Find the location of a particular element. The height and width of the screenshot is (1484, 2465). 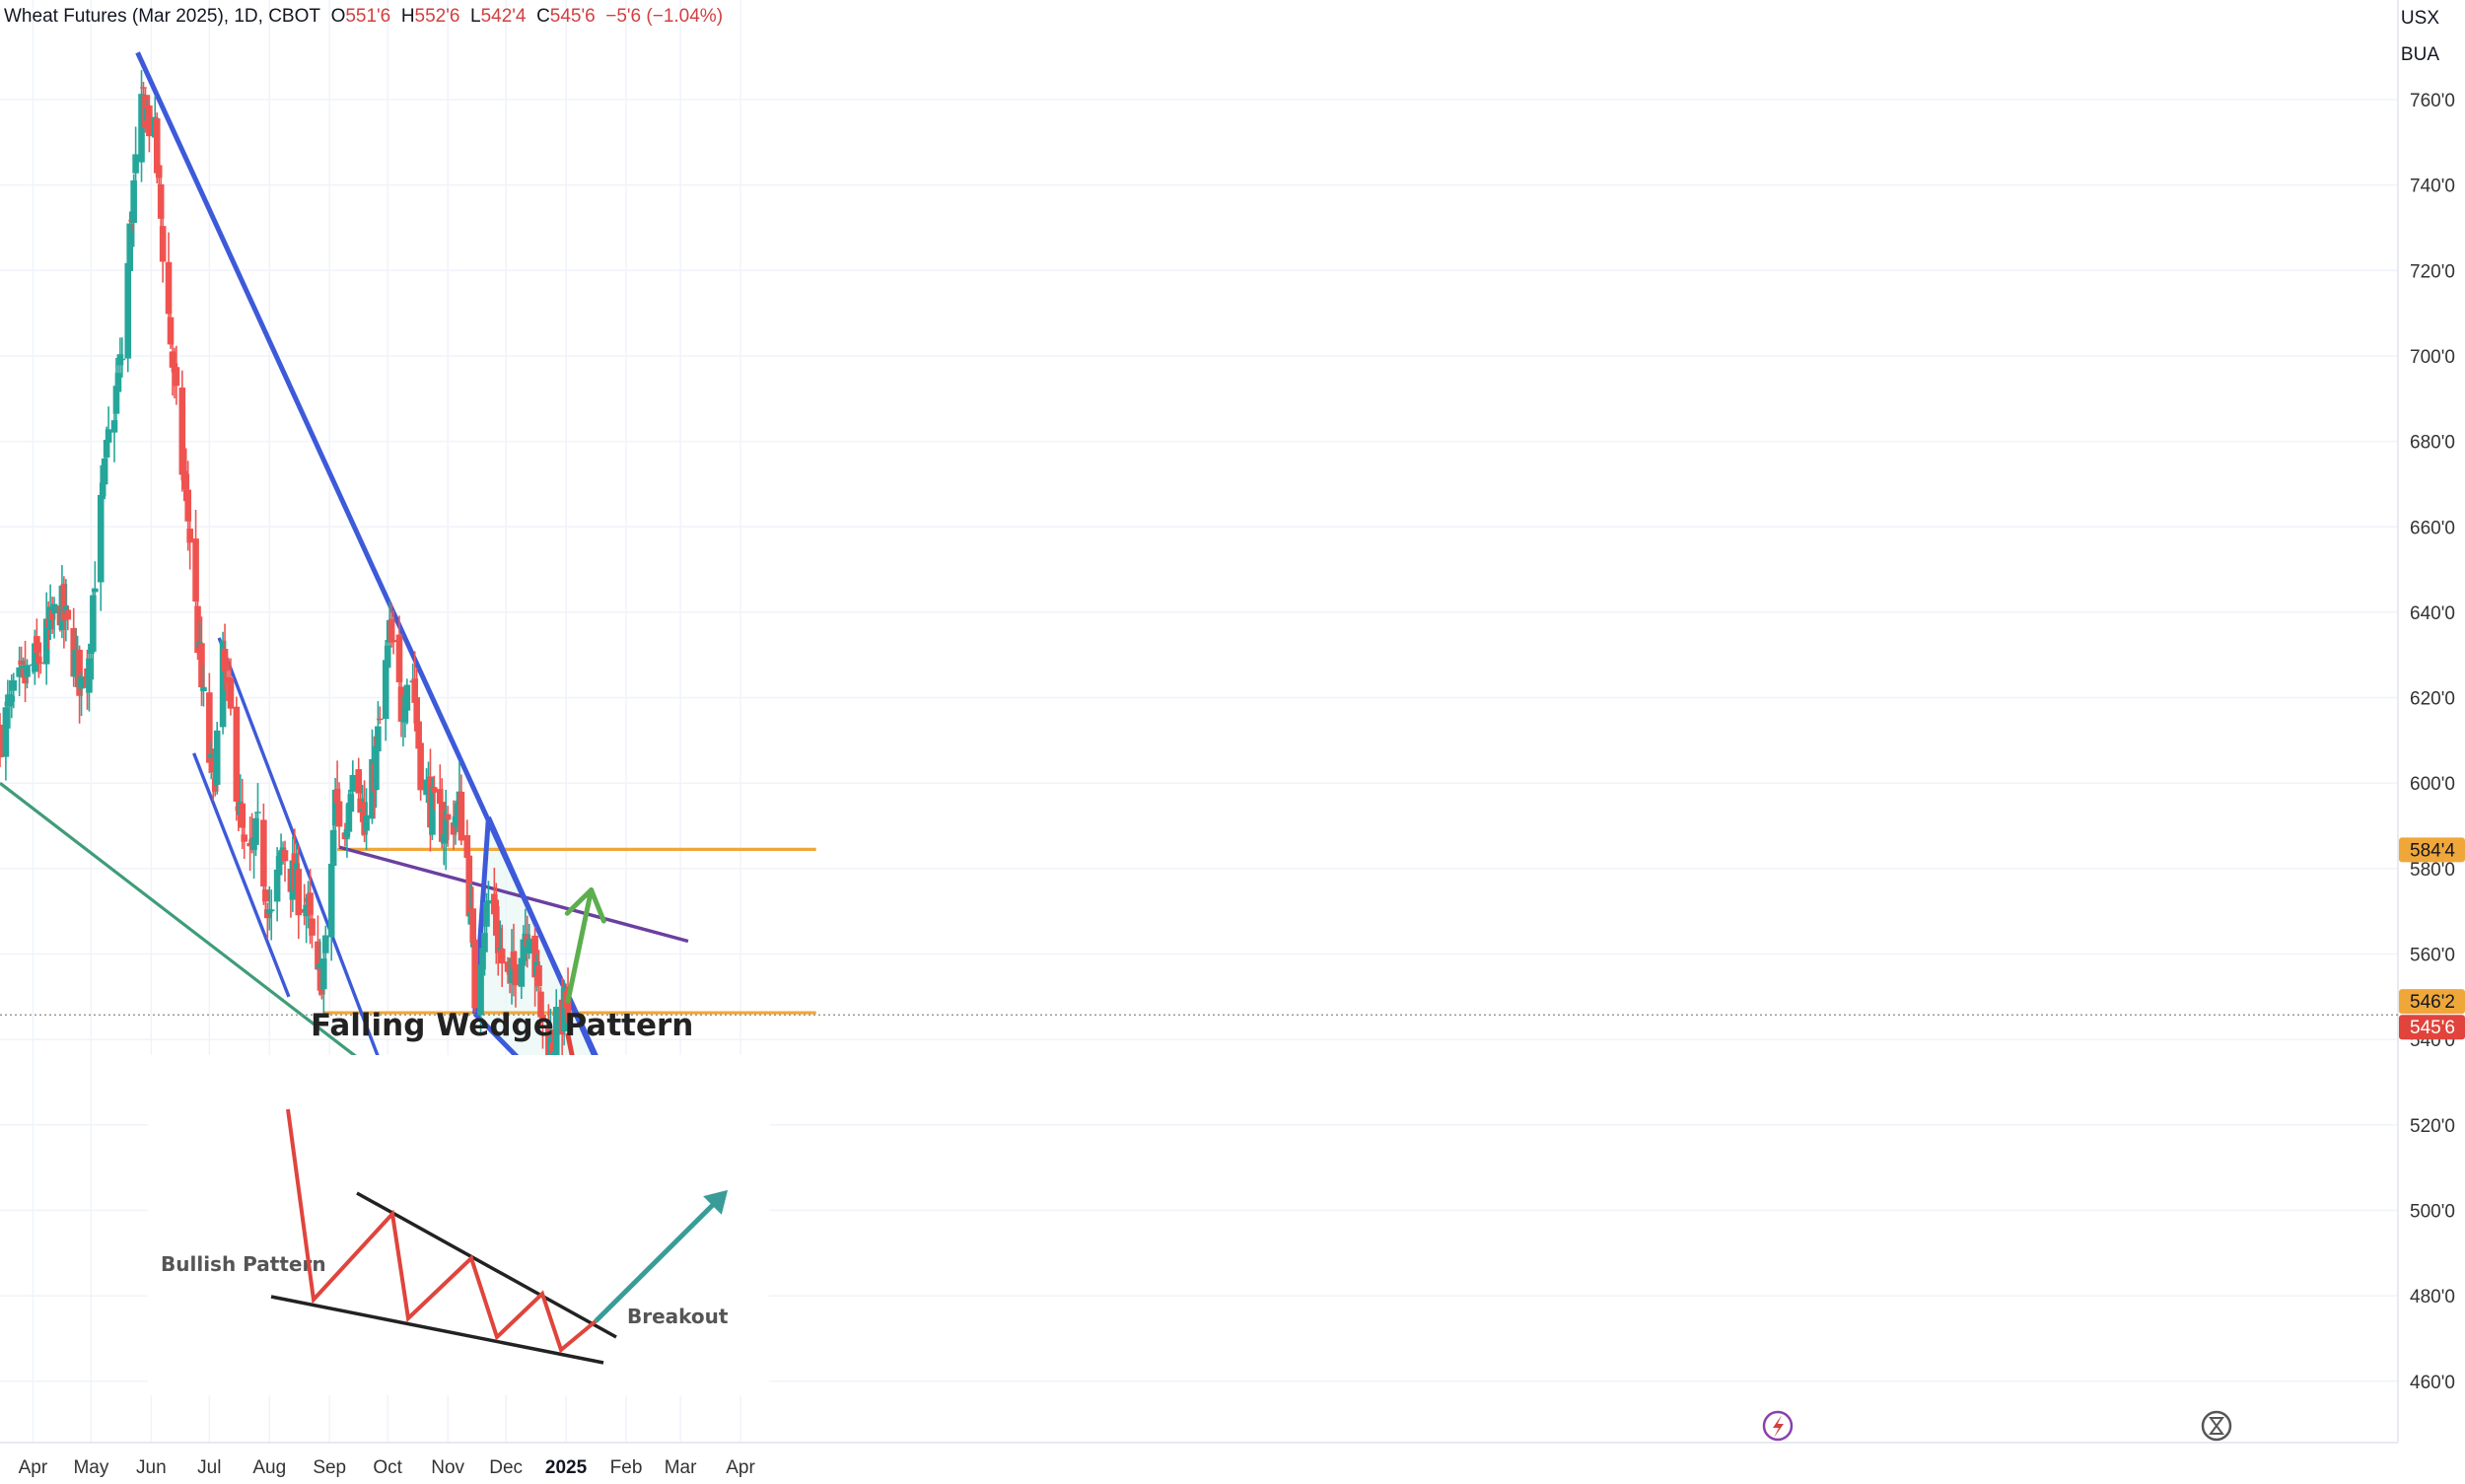

channel-lower-line is located at coordinates (241, 875).